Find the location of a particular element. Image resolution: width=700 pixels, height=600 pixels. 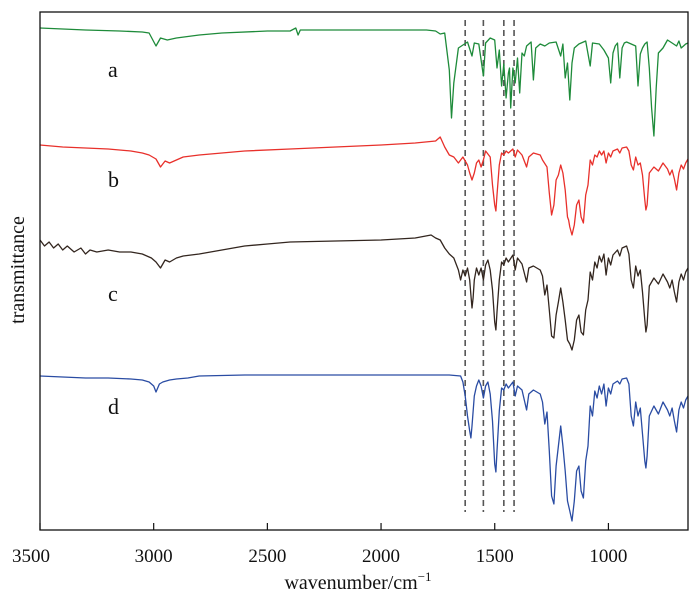

x-tick-label-3000: 3000 is located at coordinates (154, 556).